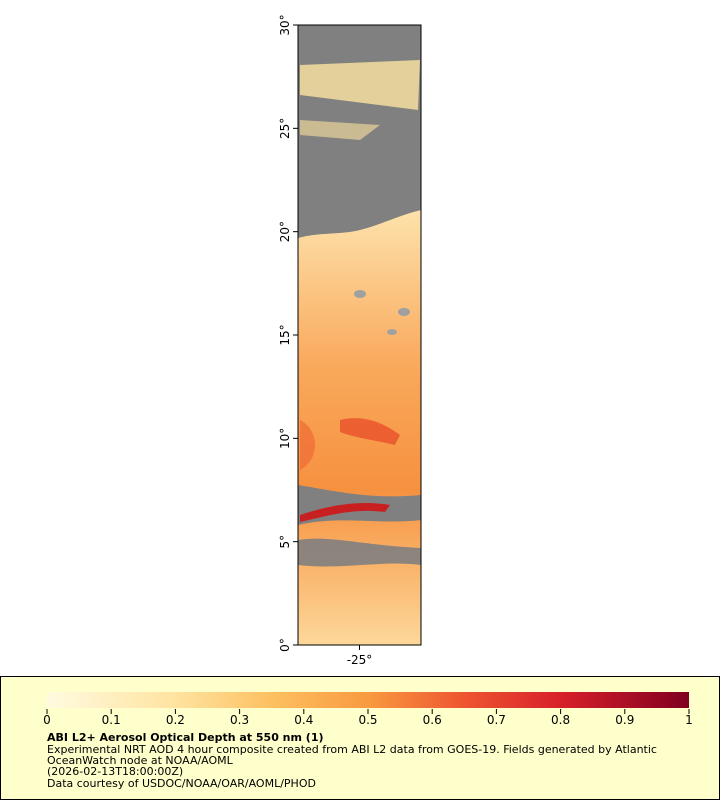 Image resolution: width=720 pixels, height=804 pixels. Describe the element at coordinates (360, 660) in the screenshot. I see `x-tick-label: -25°` at that location.